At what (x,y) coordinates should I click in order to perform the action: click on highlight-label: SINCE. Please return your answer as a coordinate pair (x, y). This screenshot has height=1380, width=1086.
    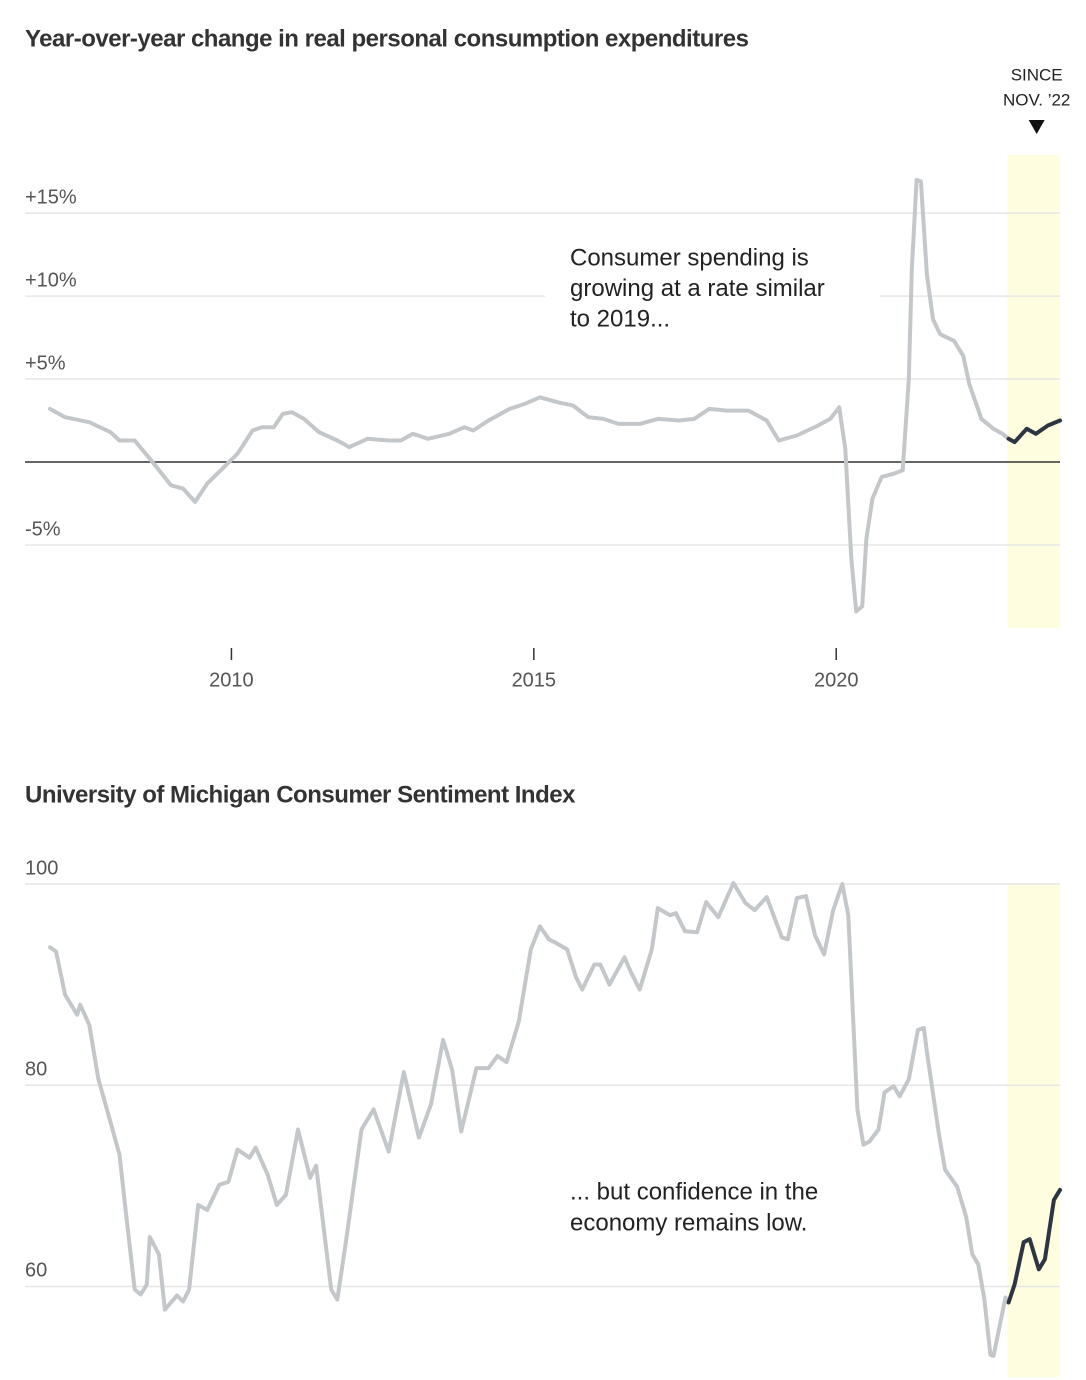
    Looking at the image, I should click on (1037, 74).